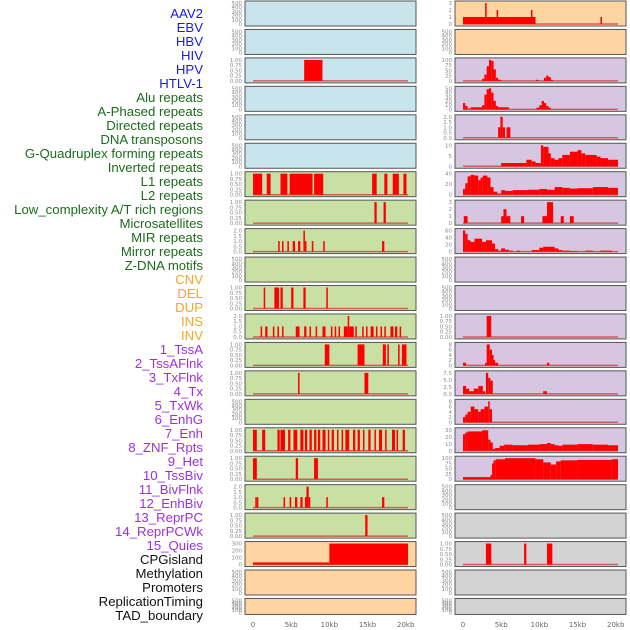 This screenshot has height=630, width=630. What do you see at coordinates (151, 139) in the screenshot?
I see `track-label: DNA transposons` at bounding box center [151, 139].